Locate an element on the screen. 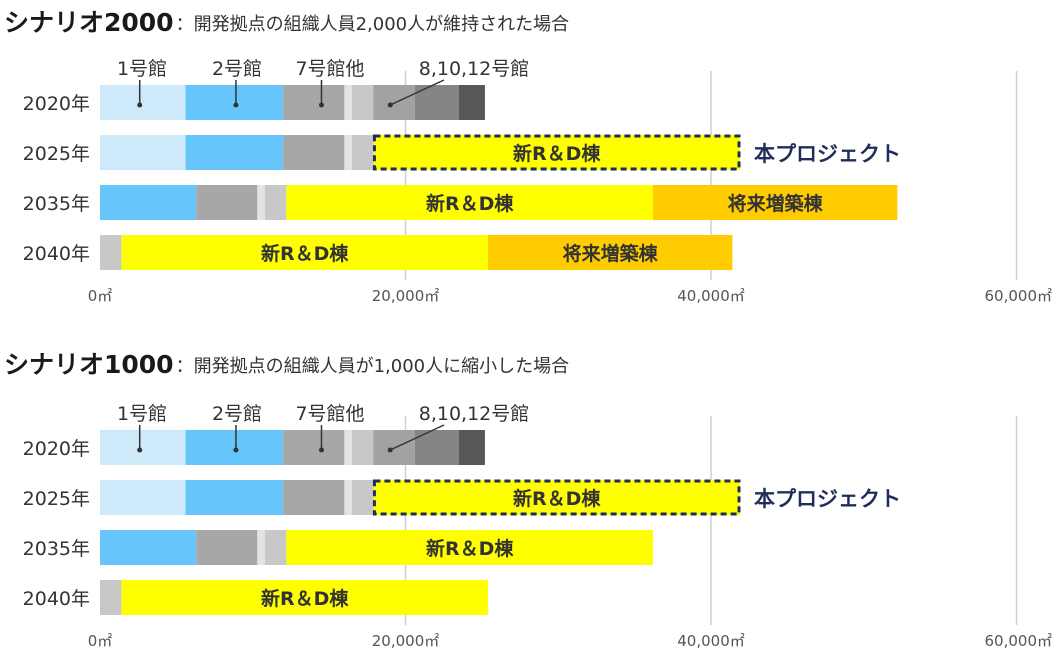 This screenshot has height=654, width=1060. chart-title: シナリオ2000 is located at coordinates (89, 22).